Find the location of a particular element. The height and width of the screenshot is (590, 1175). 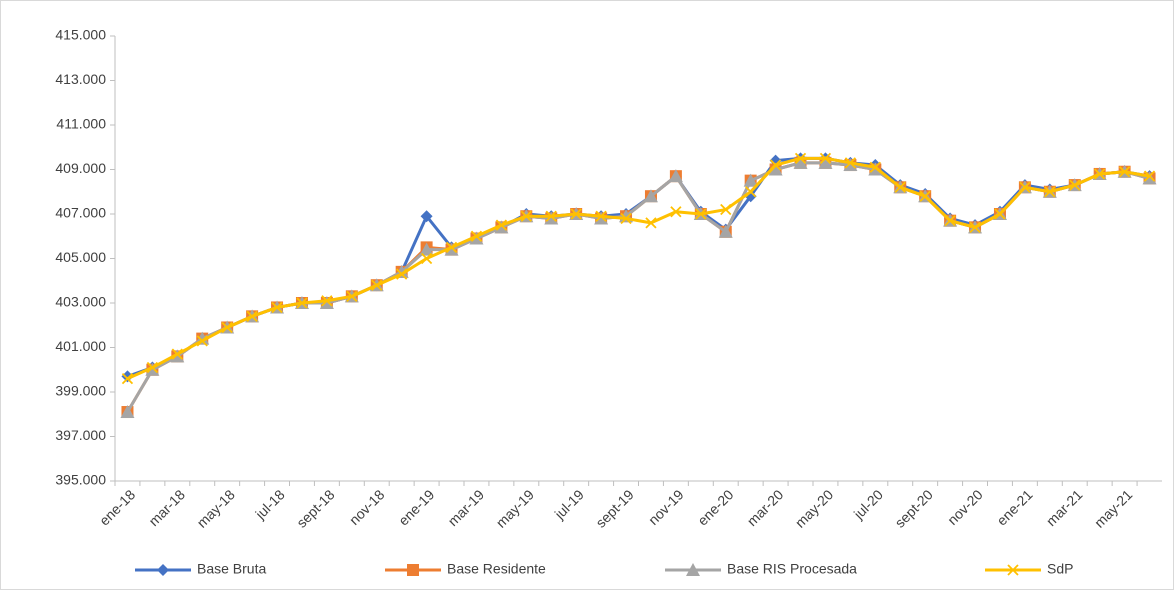

y-tick-label: 397.000 is located at coordinates (80, 435).